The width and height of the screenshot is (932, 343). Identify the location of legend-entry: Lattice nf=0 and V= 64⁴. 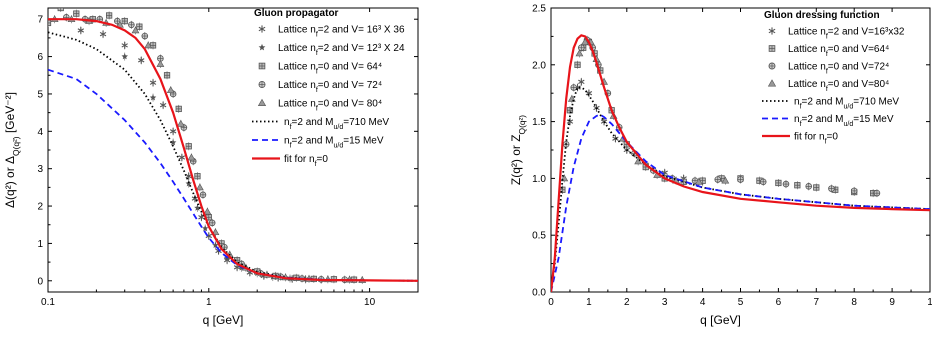
(320, 69).